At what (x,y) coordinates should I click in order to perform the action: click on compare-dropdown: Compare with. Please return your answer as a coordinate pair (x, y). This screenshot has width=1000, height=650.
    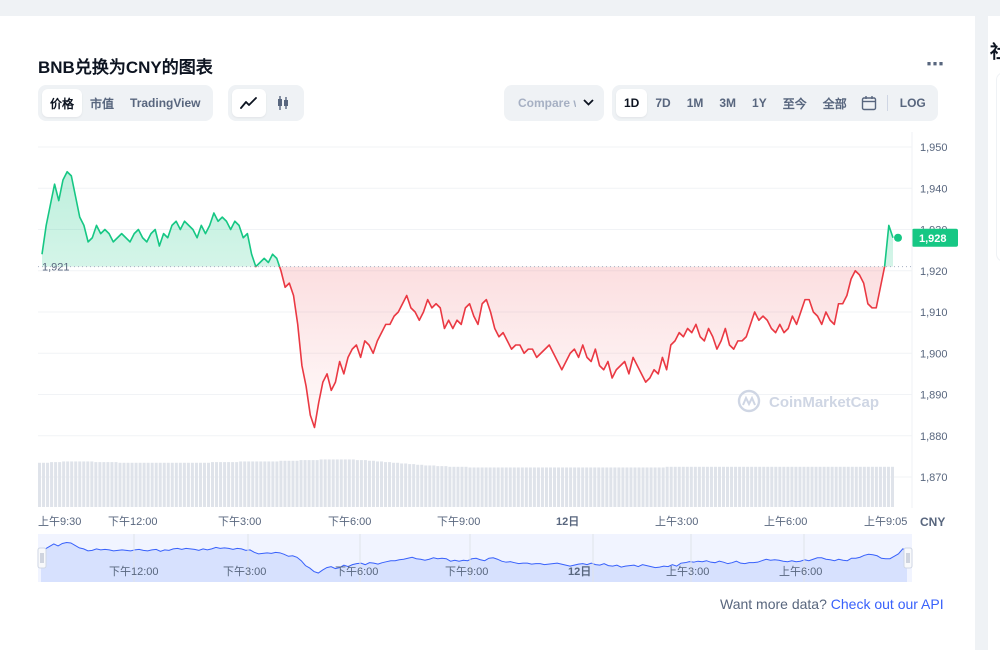
    Looking at the image, I should click on (554, 103).